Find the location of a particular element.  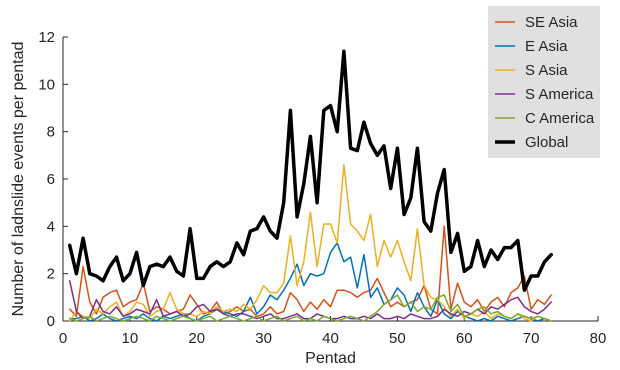

y-tick-label: 6 is located at coordinates (51, 179).